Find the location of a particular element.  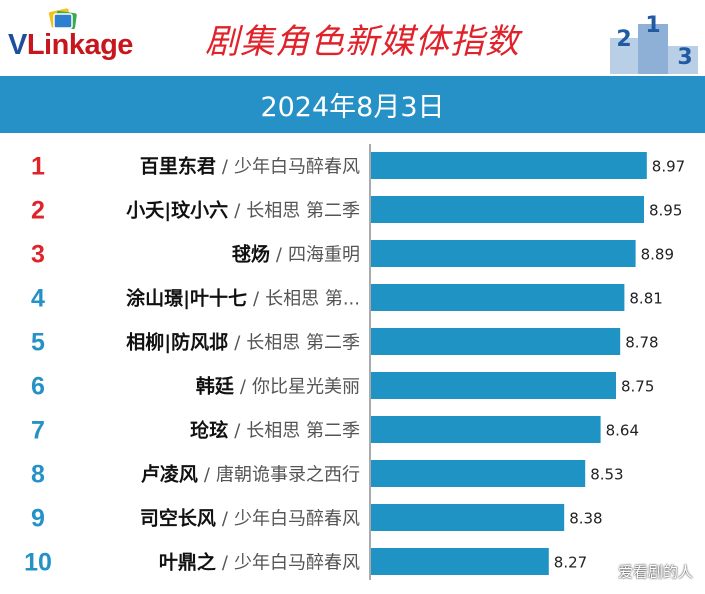

podium-icon: 2 1 3 is located at coordinates (654, 43).